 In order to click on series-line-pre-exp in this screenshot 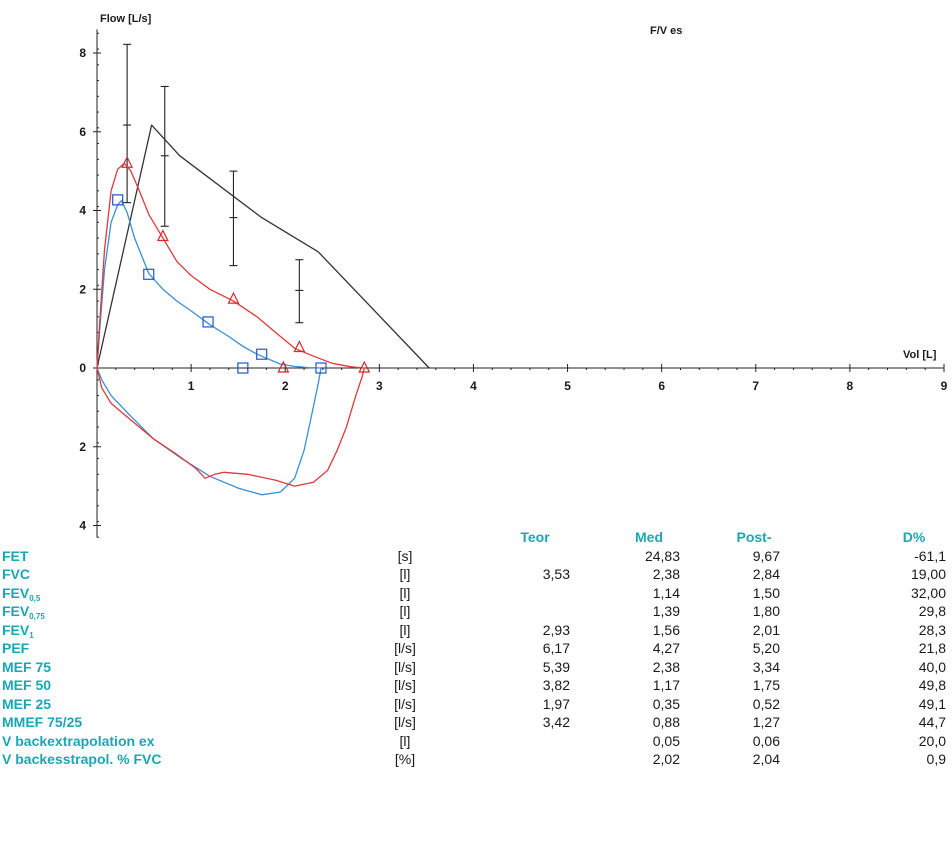, I will do `click(209, 284)`.